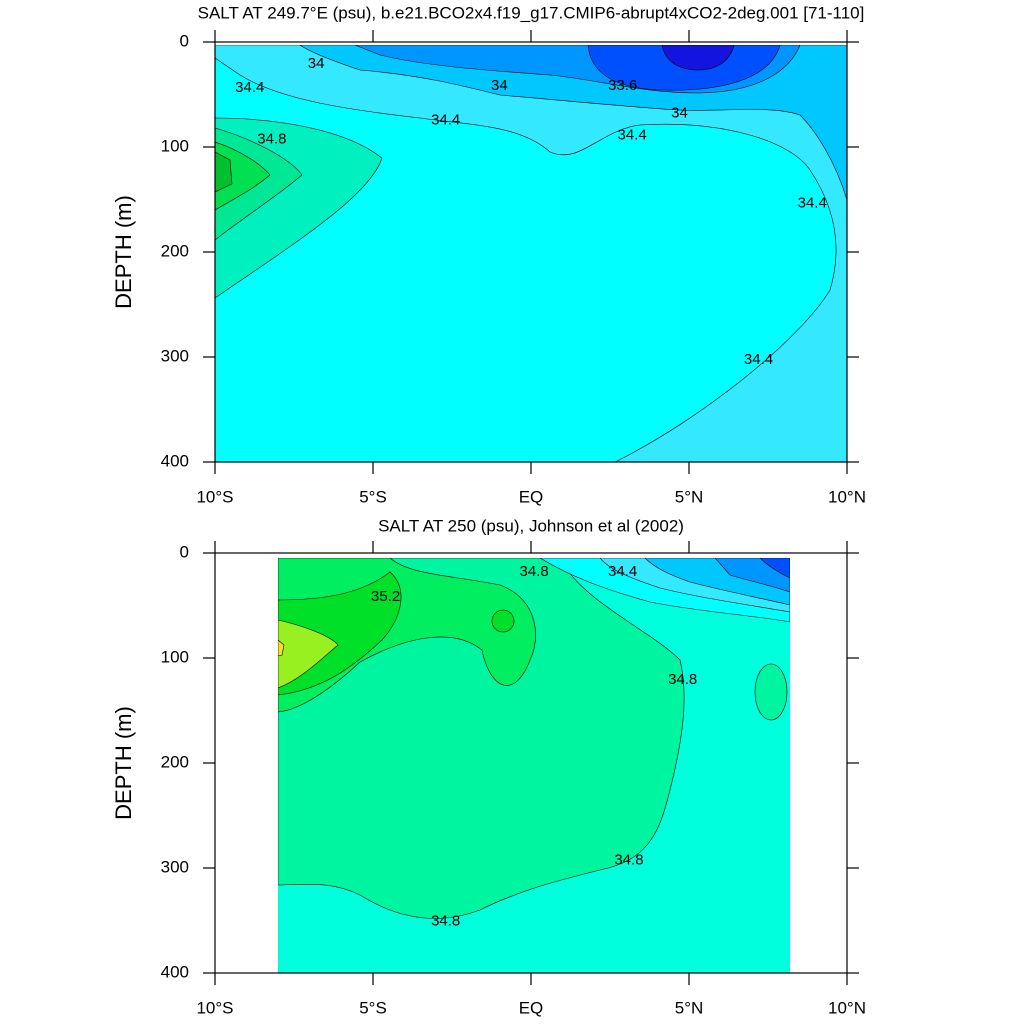 This screenshot has width=1024, height=1024. What do you see at coordinates (385, 596) in the screenshot?
I see `contour-label: 35.2` at bounding box center [385, 596].